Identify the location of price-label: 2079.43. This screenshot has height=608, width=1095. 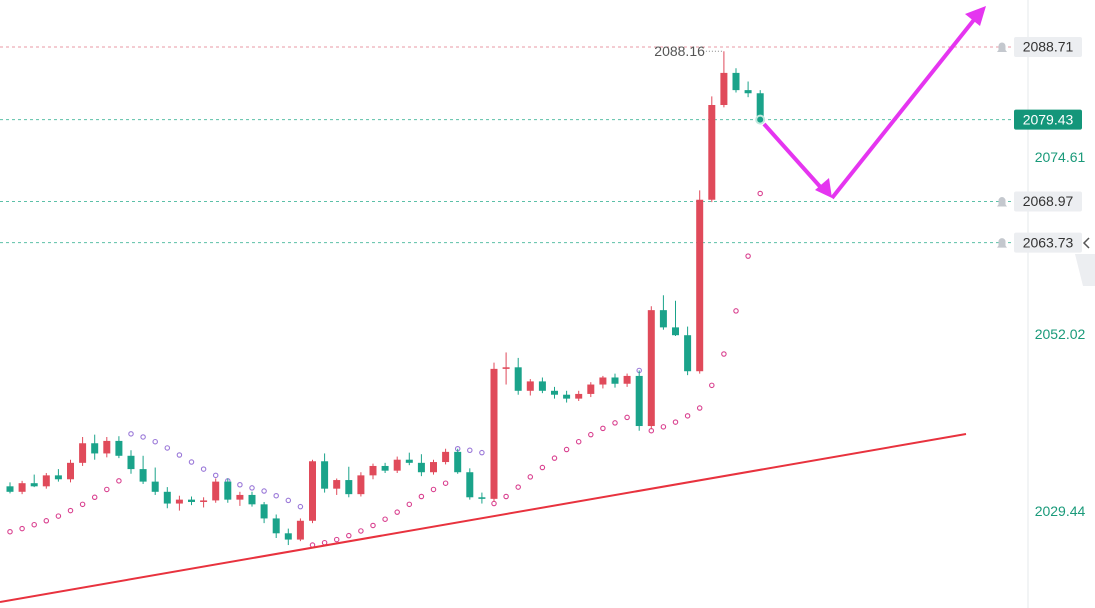
(1048, 119).